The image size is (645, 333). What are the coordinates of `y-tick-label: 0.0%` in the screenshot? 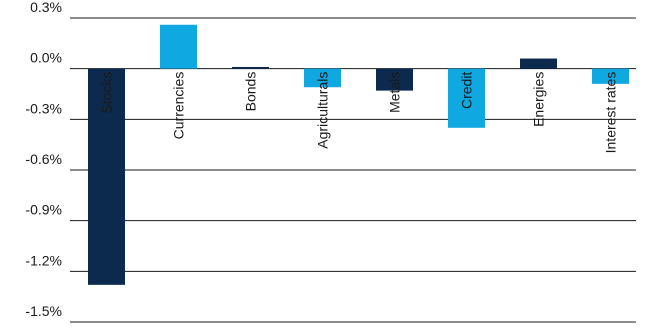 It's located at (46, 58).